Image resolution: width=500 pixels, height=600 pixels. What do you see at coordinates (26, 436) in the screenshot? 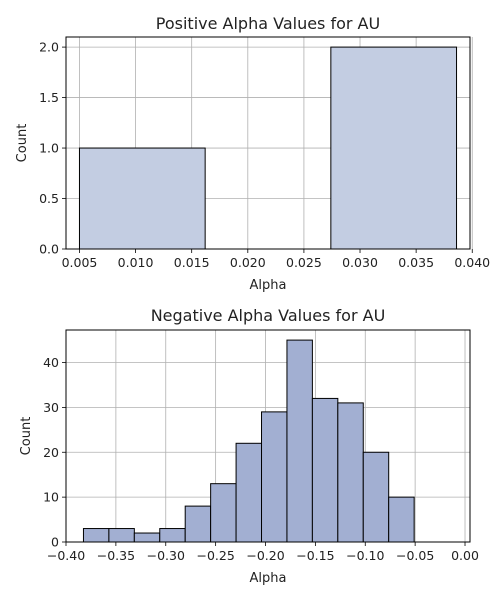
I see `chart-2-y-axis-label: Count` at bounding box center [26, 436].